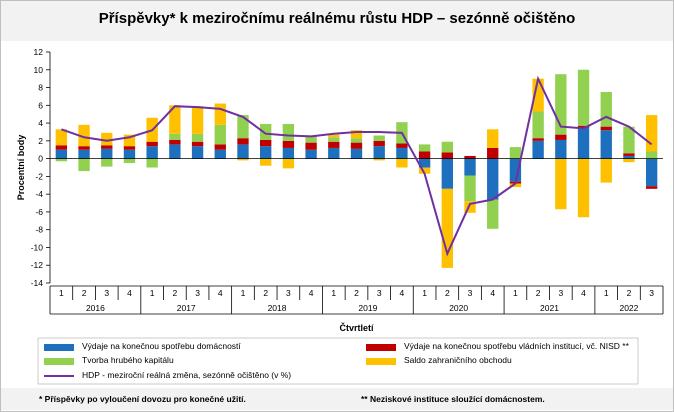  What do you see at coordinates (628, 308) in the screenshot?
I see `x-tick-label-year: 2022` at bounding box center [628, 308].